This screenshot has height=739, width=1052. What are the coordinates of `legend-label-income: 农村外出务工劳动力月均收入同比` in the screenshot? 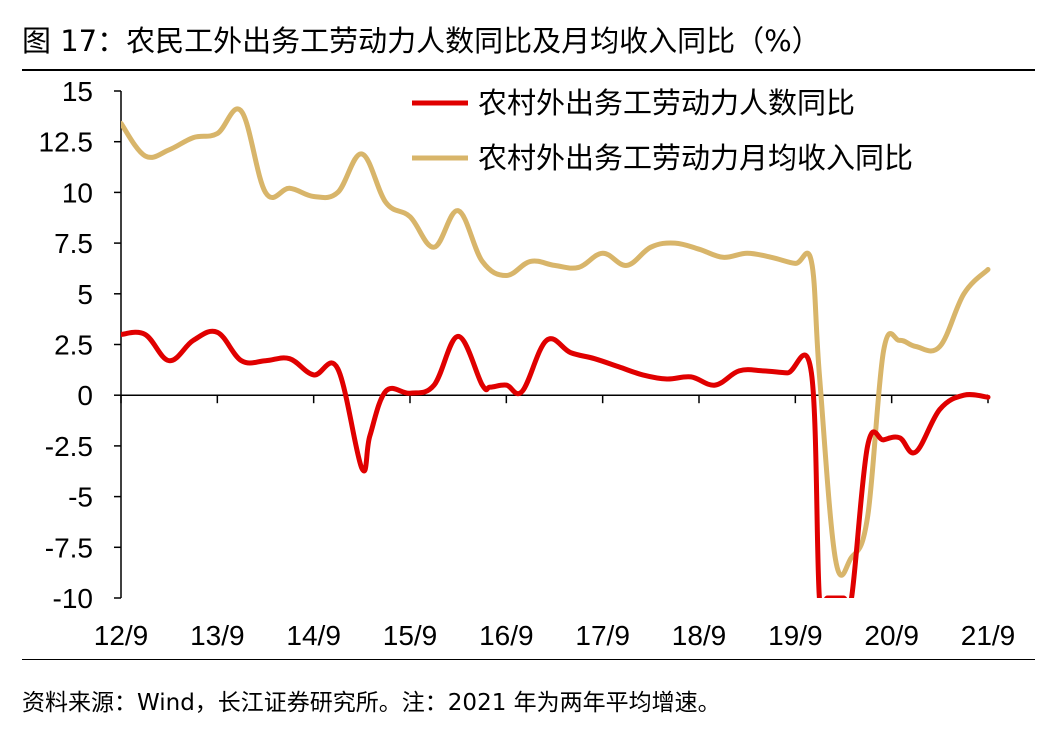 It's located at (695, 158).